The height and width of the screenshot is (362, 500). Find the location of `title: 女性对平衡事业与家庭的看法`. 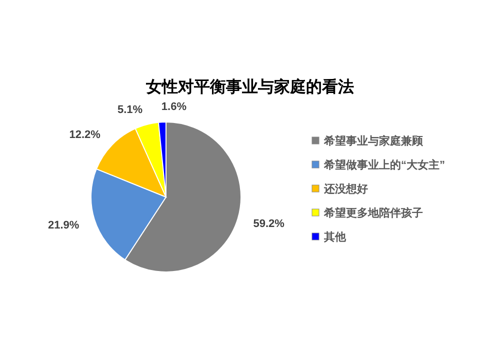

title: 女性对平衡事业与家庭的看法 is located at coordinates (250, 87).